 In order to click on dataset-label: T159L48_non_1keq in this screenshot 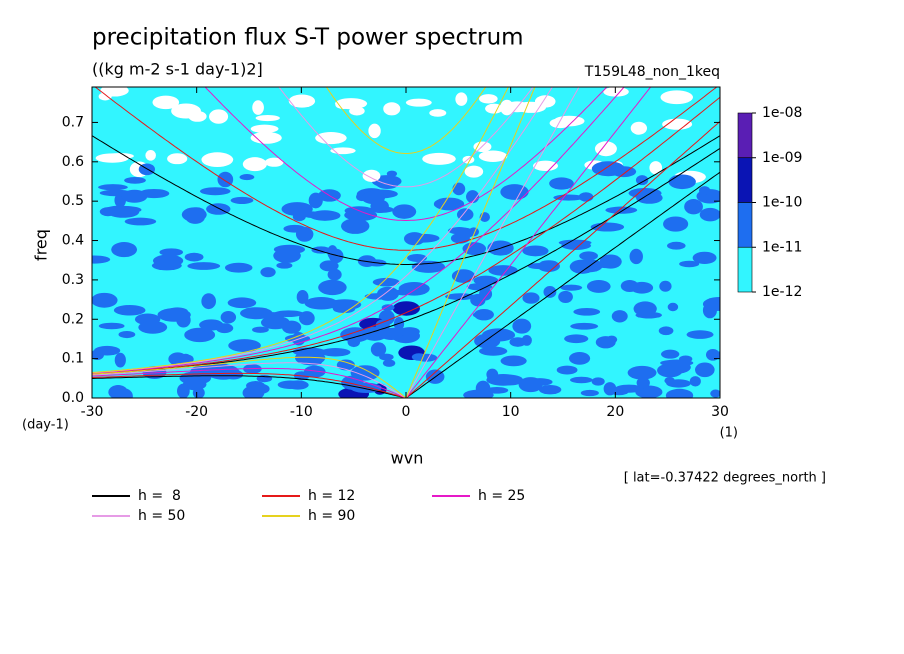, I will do `click(652, 72)`.